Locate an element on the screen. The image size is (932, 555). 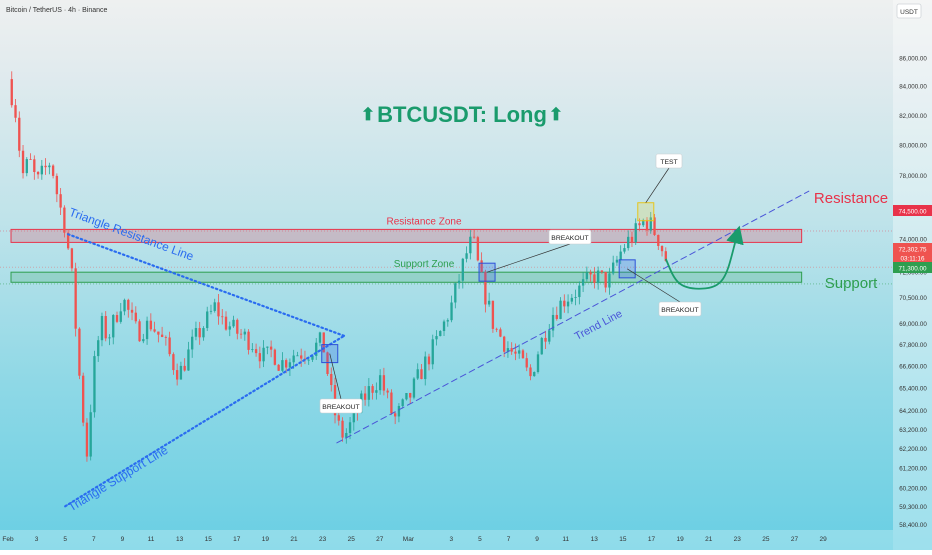
callout-pointer is located at coordinates (657, 185).